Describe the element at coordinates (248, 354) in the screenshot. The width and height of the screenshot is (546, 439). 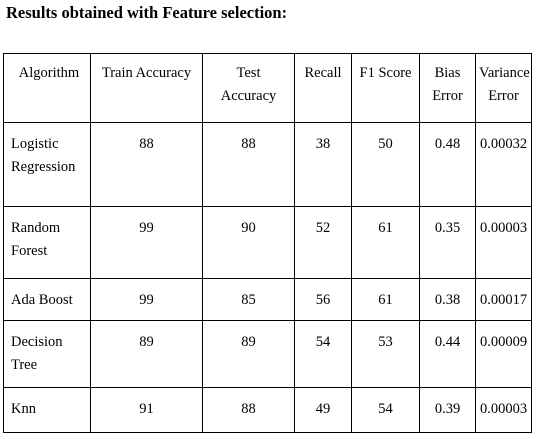
I see `cell-test-accuracy: 89` at that location.